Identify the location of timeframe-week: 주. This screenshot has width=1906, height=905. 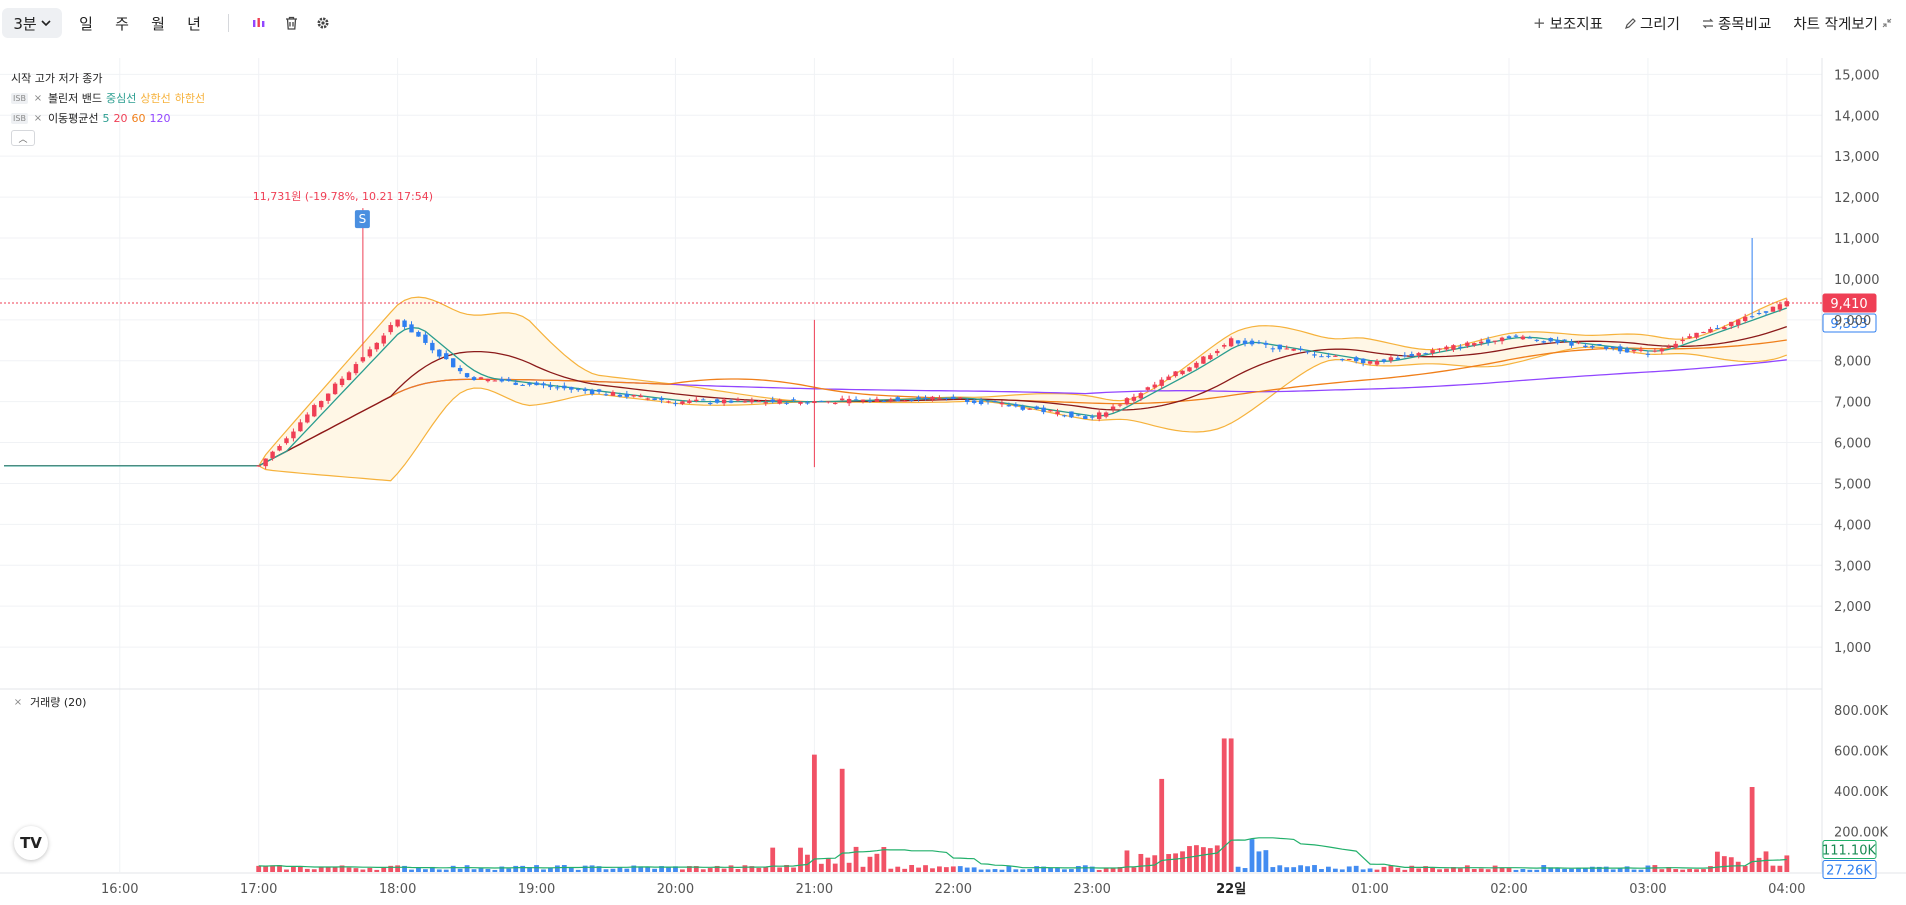
(122, 23).